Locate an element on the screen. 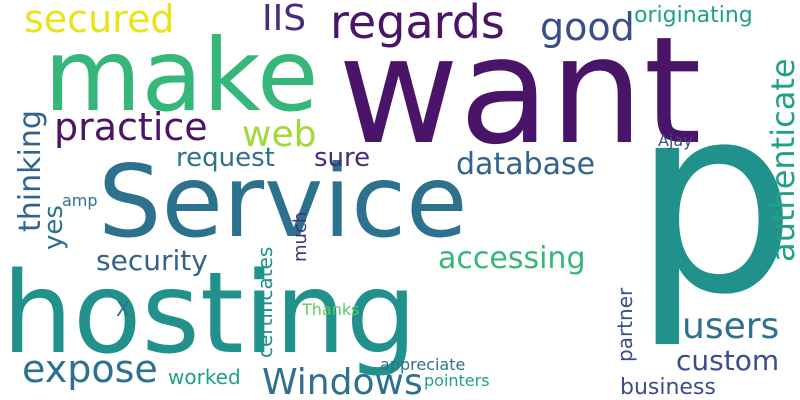  word-expose: expose is located at coordinates (90, 369).